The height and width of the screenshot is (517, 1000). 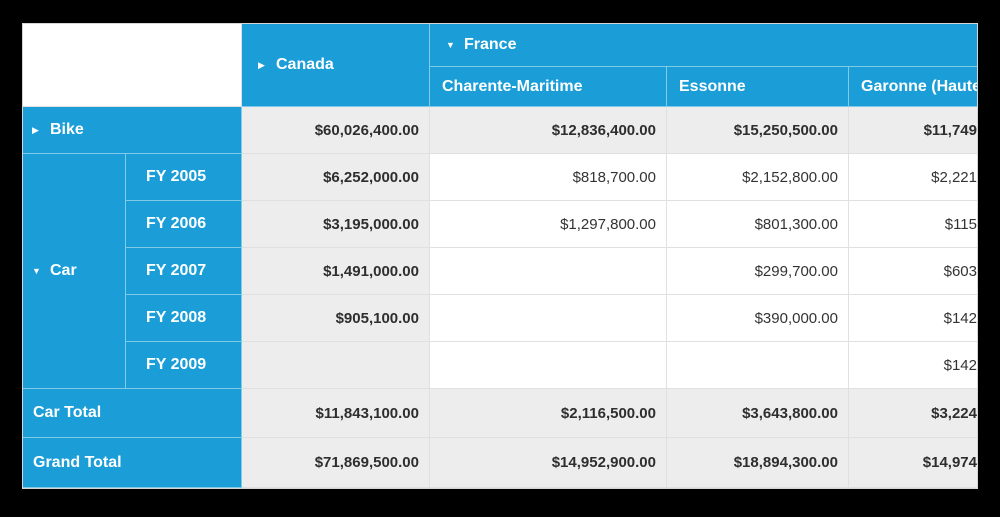 What do you see at coordinates (132, 413) in the screenshot?
I see `row-header-car-total: Car Total` at bounding box center [132, 413].